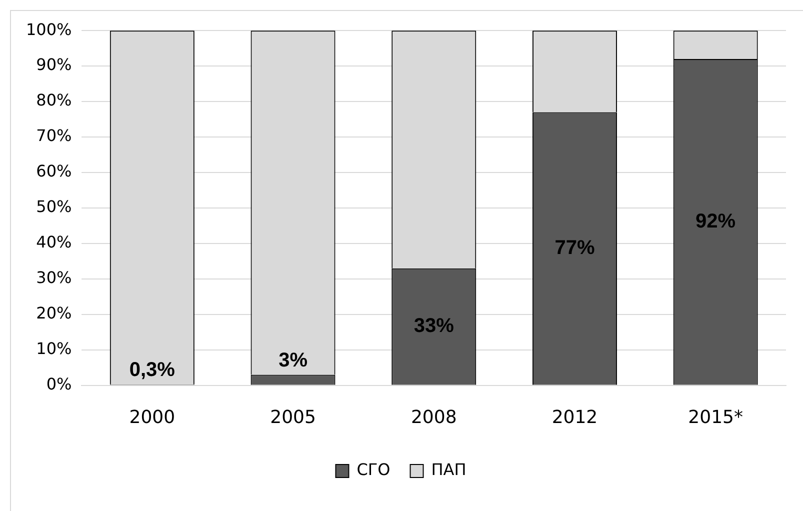  I want to click on data-label: 77%, so click(574, 248).